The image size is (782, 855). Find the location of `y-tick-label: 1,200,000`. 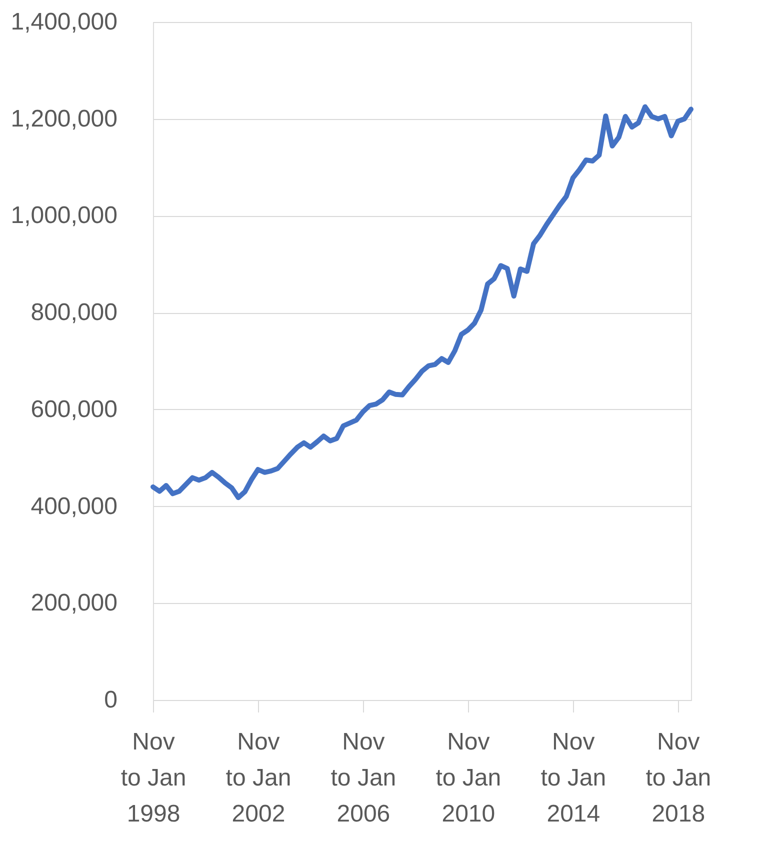

y-tick-label: 1,200,000 is located at coordinates (64, 118).